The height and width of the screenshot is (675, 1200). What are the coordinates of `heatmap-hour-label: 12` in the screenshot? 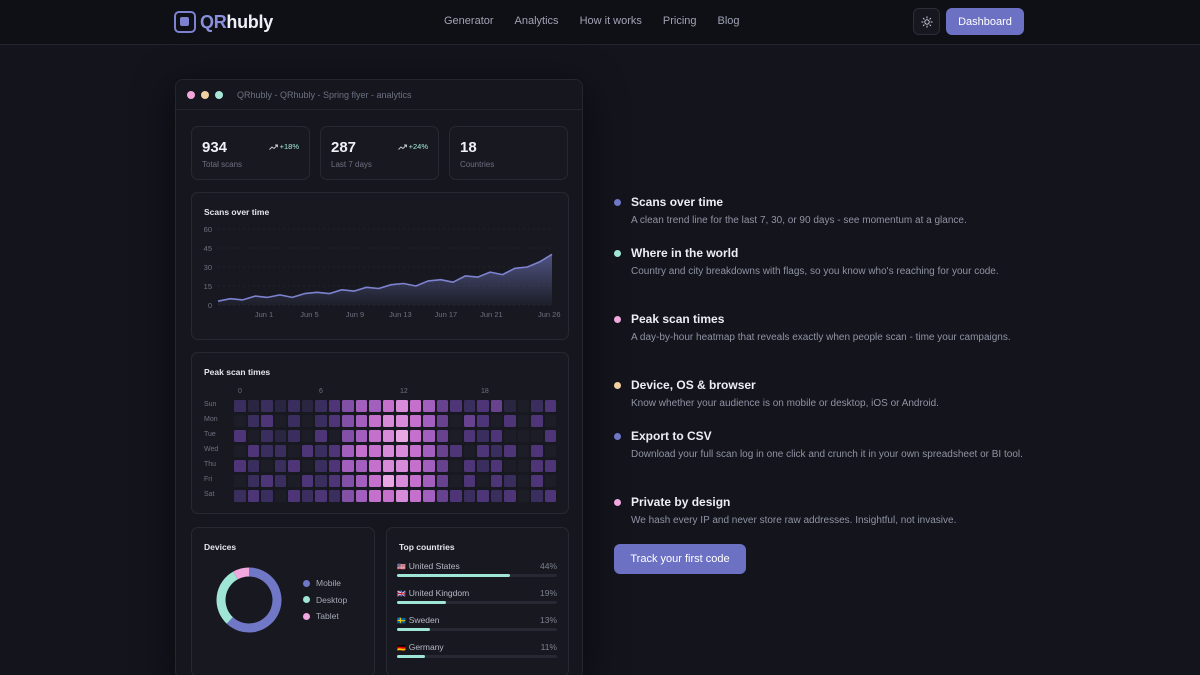 It's located at (404, 391).